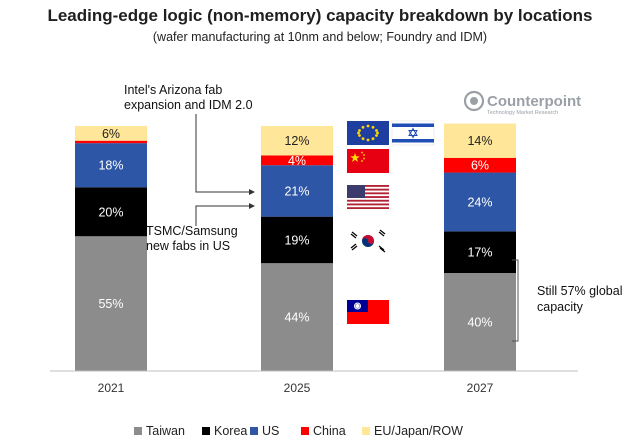  Describe the element at coordinates (165, 431) in the screenshot. I see `legend-label: Taiwan` at that location.